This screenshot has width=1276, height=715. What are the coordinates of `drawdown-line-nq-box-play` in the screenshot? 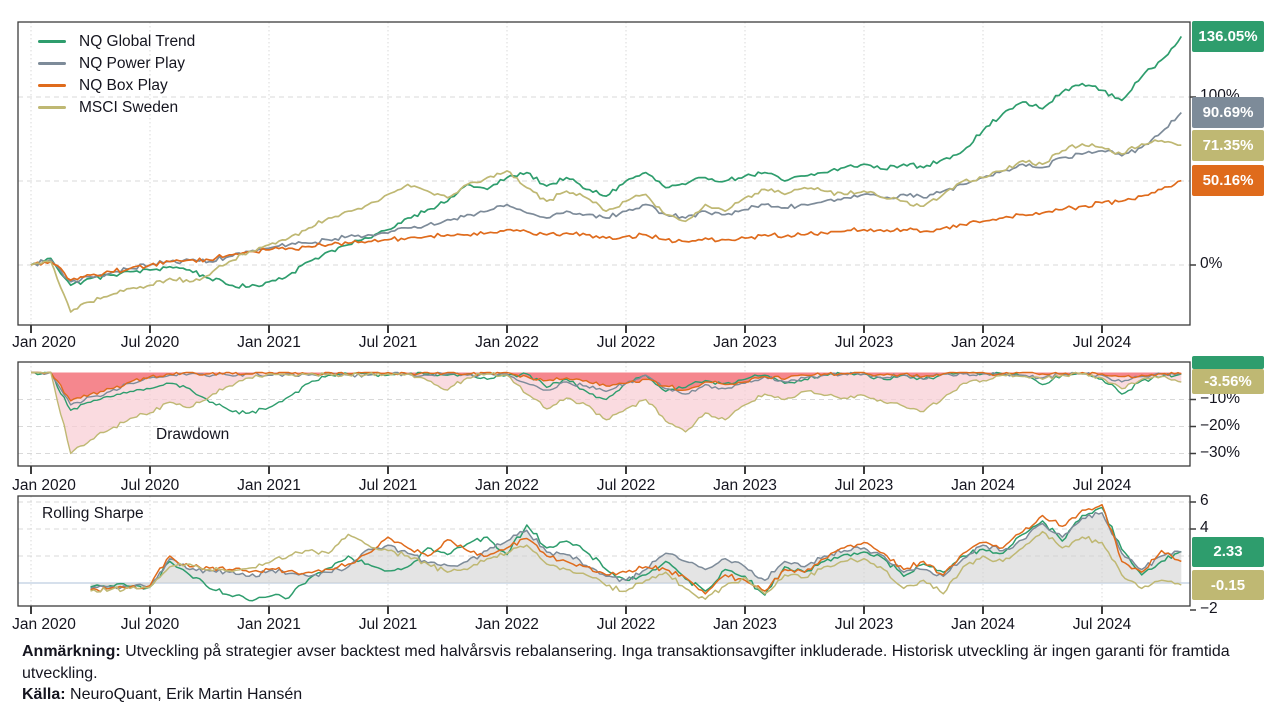 It's located at (606, 386).